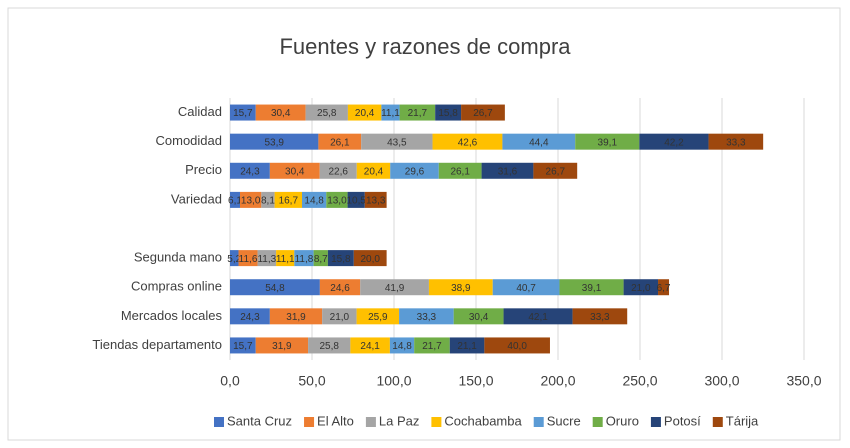  I want to click on data-label: 22,6, so click(339, 171).